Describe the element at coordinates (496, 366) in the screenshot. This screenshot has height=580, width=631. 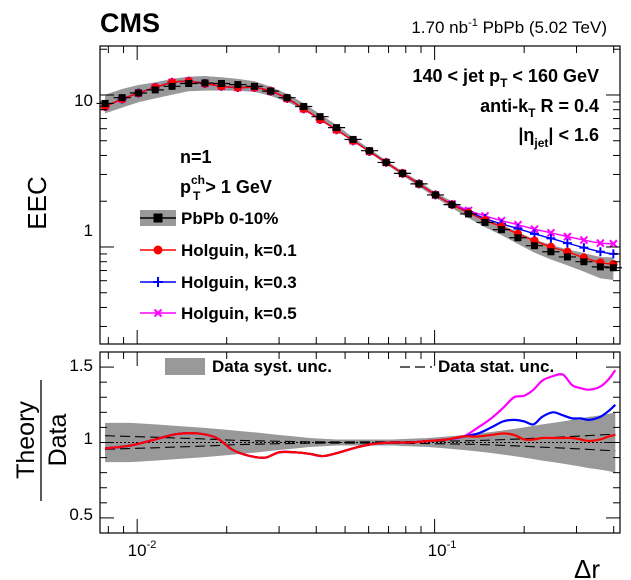
I see `legend-stat-label: Data stat. unc.` at that location.